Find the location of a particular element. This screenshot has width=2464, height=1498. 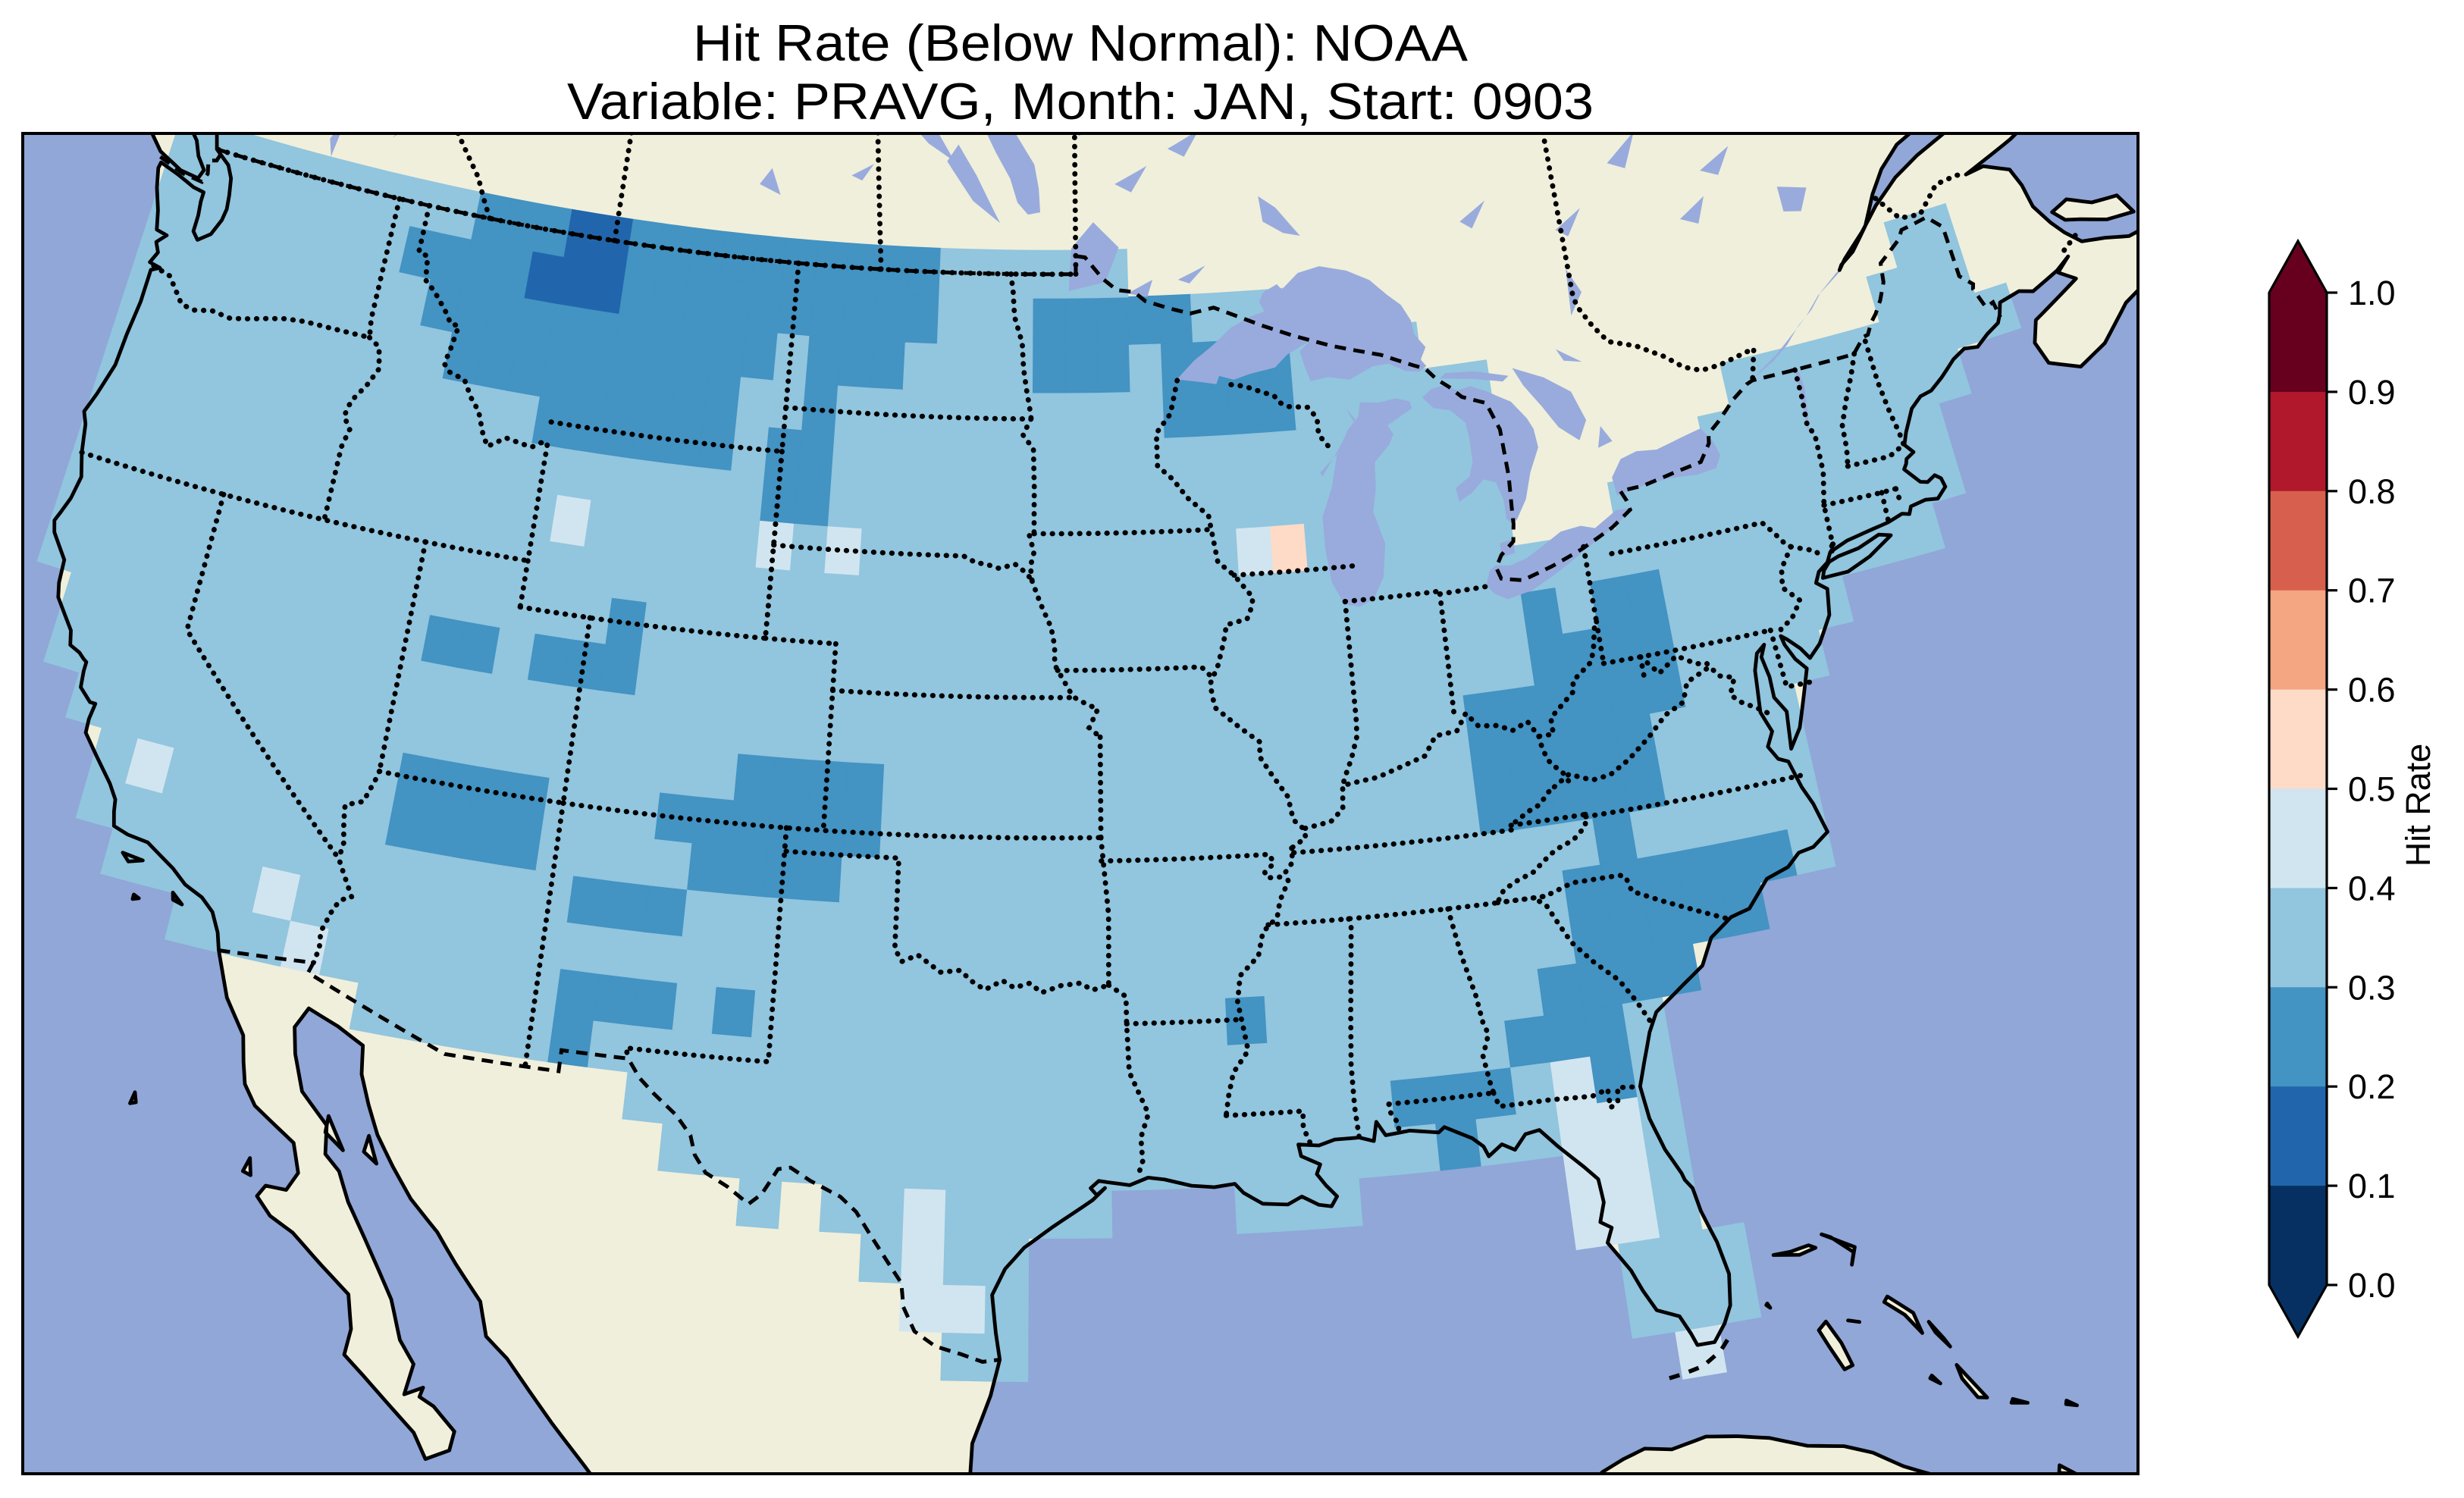

svg-text: 0.7 is located at coordinates (2372, 591).